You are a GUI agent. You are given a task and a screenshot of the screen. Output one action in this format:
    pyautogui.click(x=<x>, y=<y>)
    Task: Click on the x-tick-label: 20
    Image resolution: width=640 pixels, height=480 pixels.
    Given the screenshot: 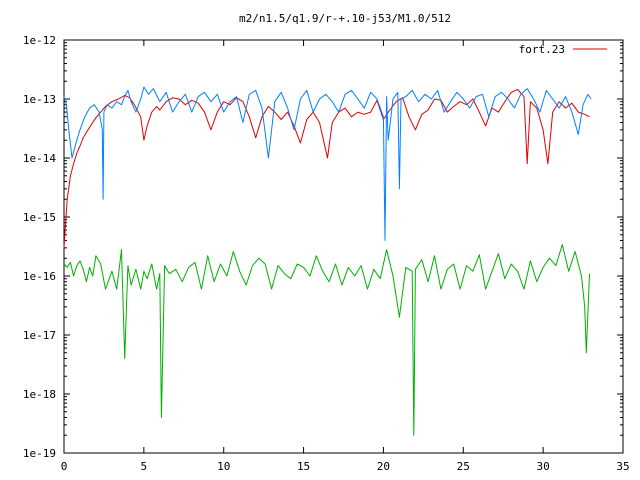 What is the action you would take?
    pyautogui.click(x=383, y=466)
    